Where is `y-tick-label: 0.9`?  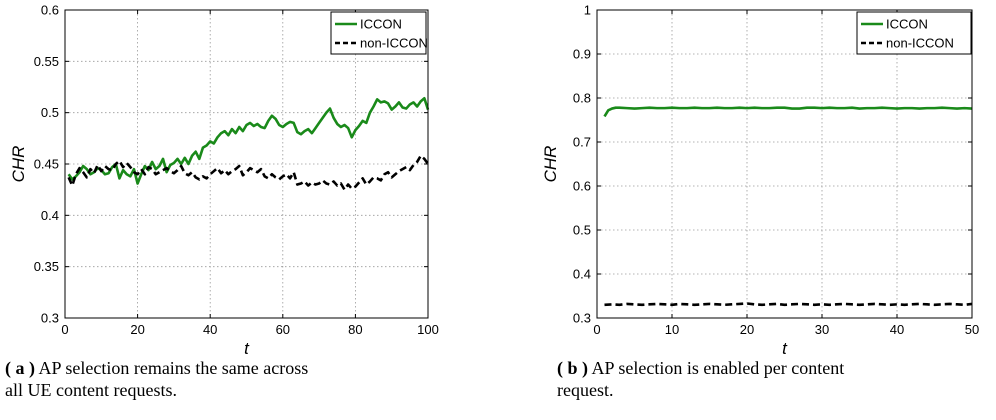
y-tick-label: 0.9 is located at coordinates (582, 54).